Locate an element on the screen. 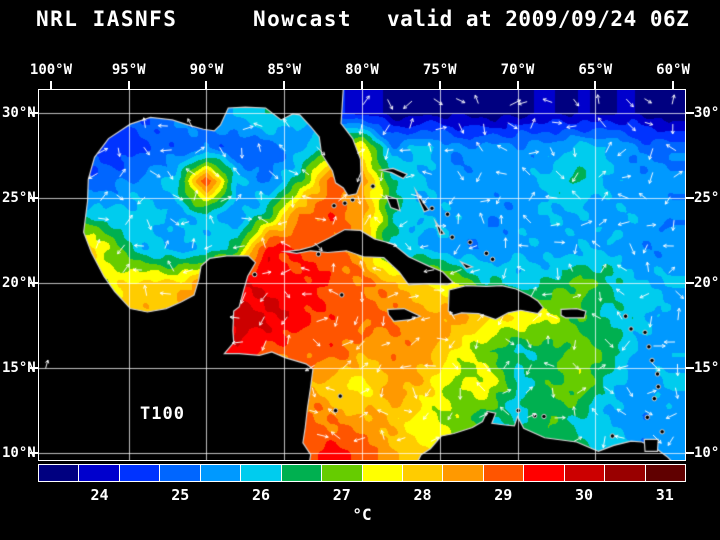 This screenshot has width=720, height=540. colorbar-tick-label: 29 is located at coordinates (503, 495).